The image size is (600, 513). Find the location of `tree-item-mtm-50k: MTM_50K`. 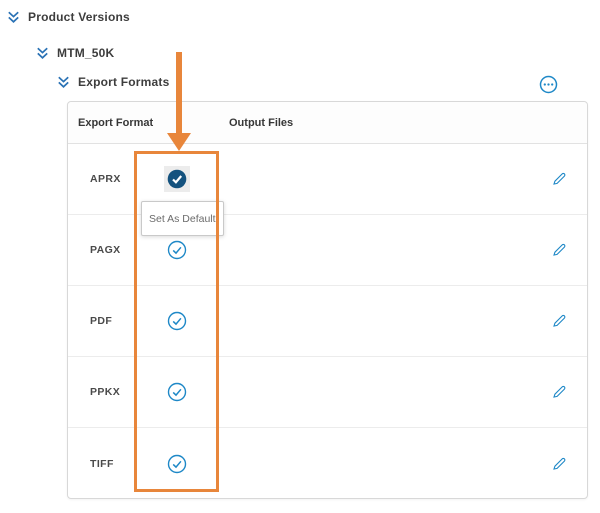

tree-item-mtm-50k: MTM_50K is located at coordinates (75, 53).